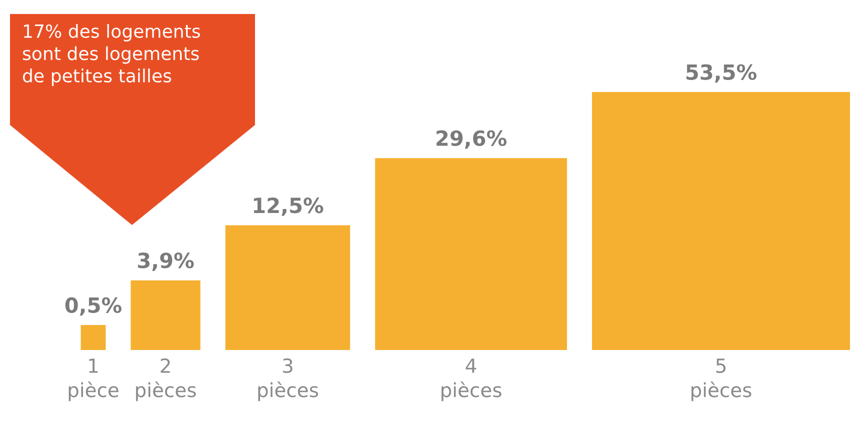 The height and width of the screenshot is (422, 854). Describe the element at coordinates (166, 380) in the screenshot. I see `category-label: 2 pièces` at that location.